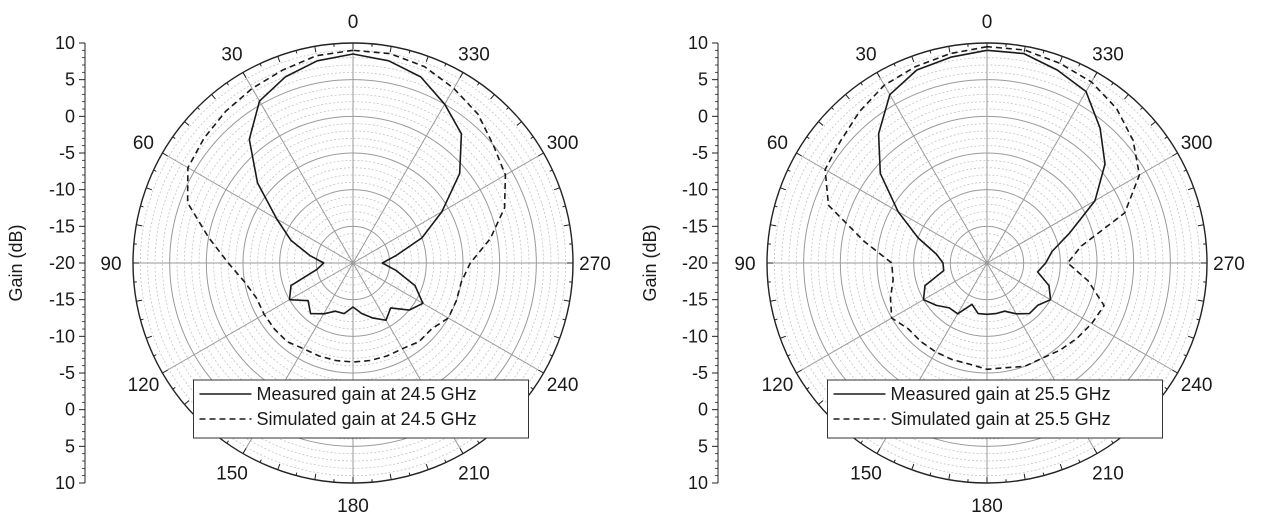 This screenshot has width=1271, height=521. I want to click on angle-label: 90, so click(110, 264).